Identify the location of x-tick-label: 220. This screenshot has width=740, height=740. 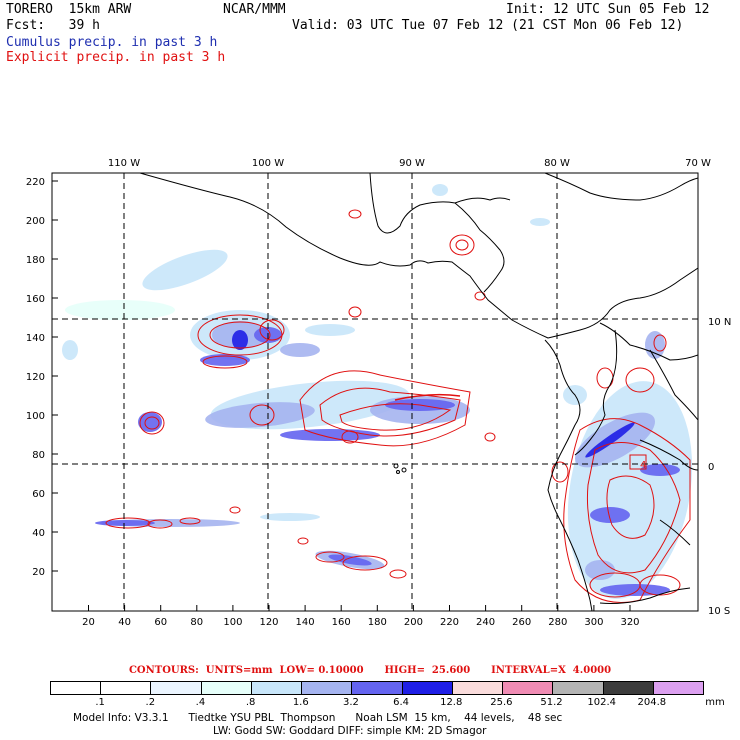
(449, 622).